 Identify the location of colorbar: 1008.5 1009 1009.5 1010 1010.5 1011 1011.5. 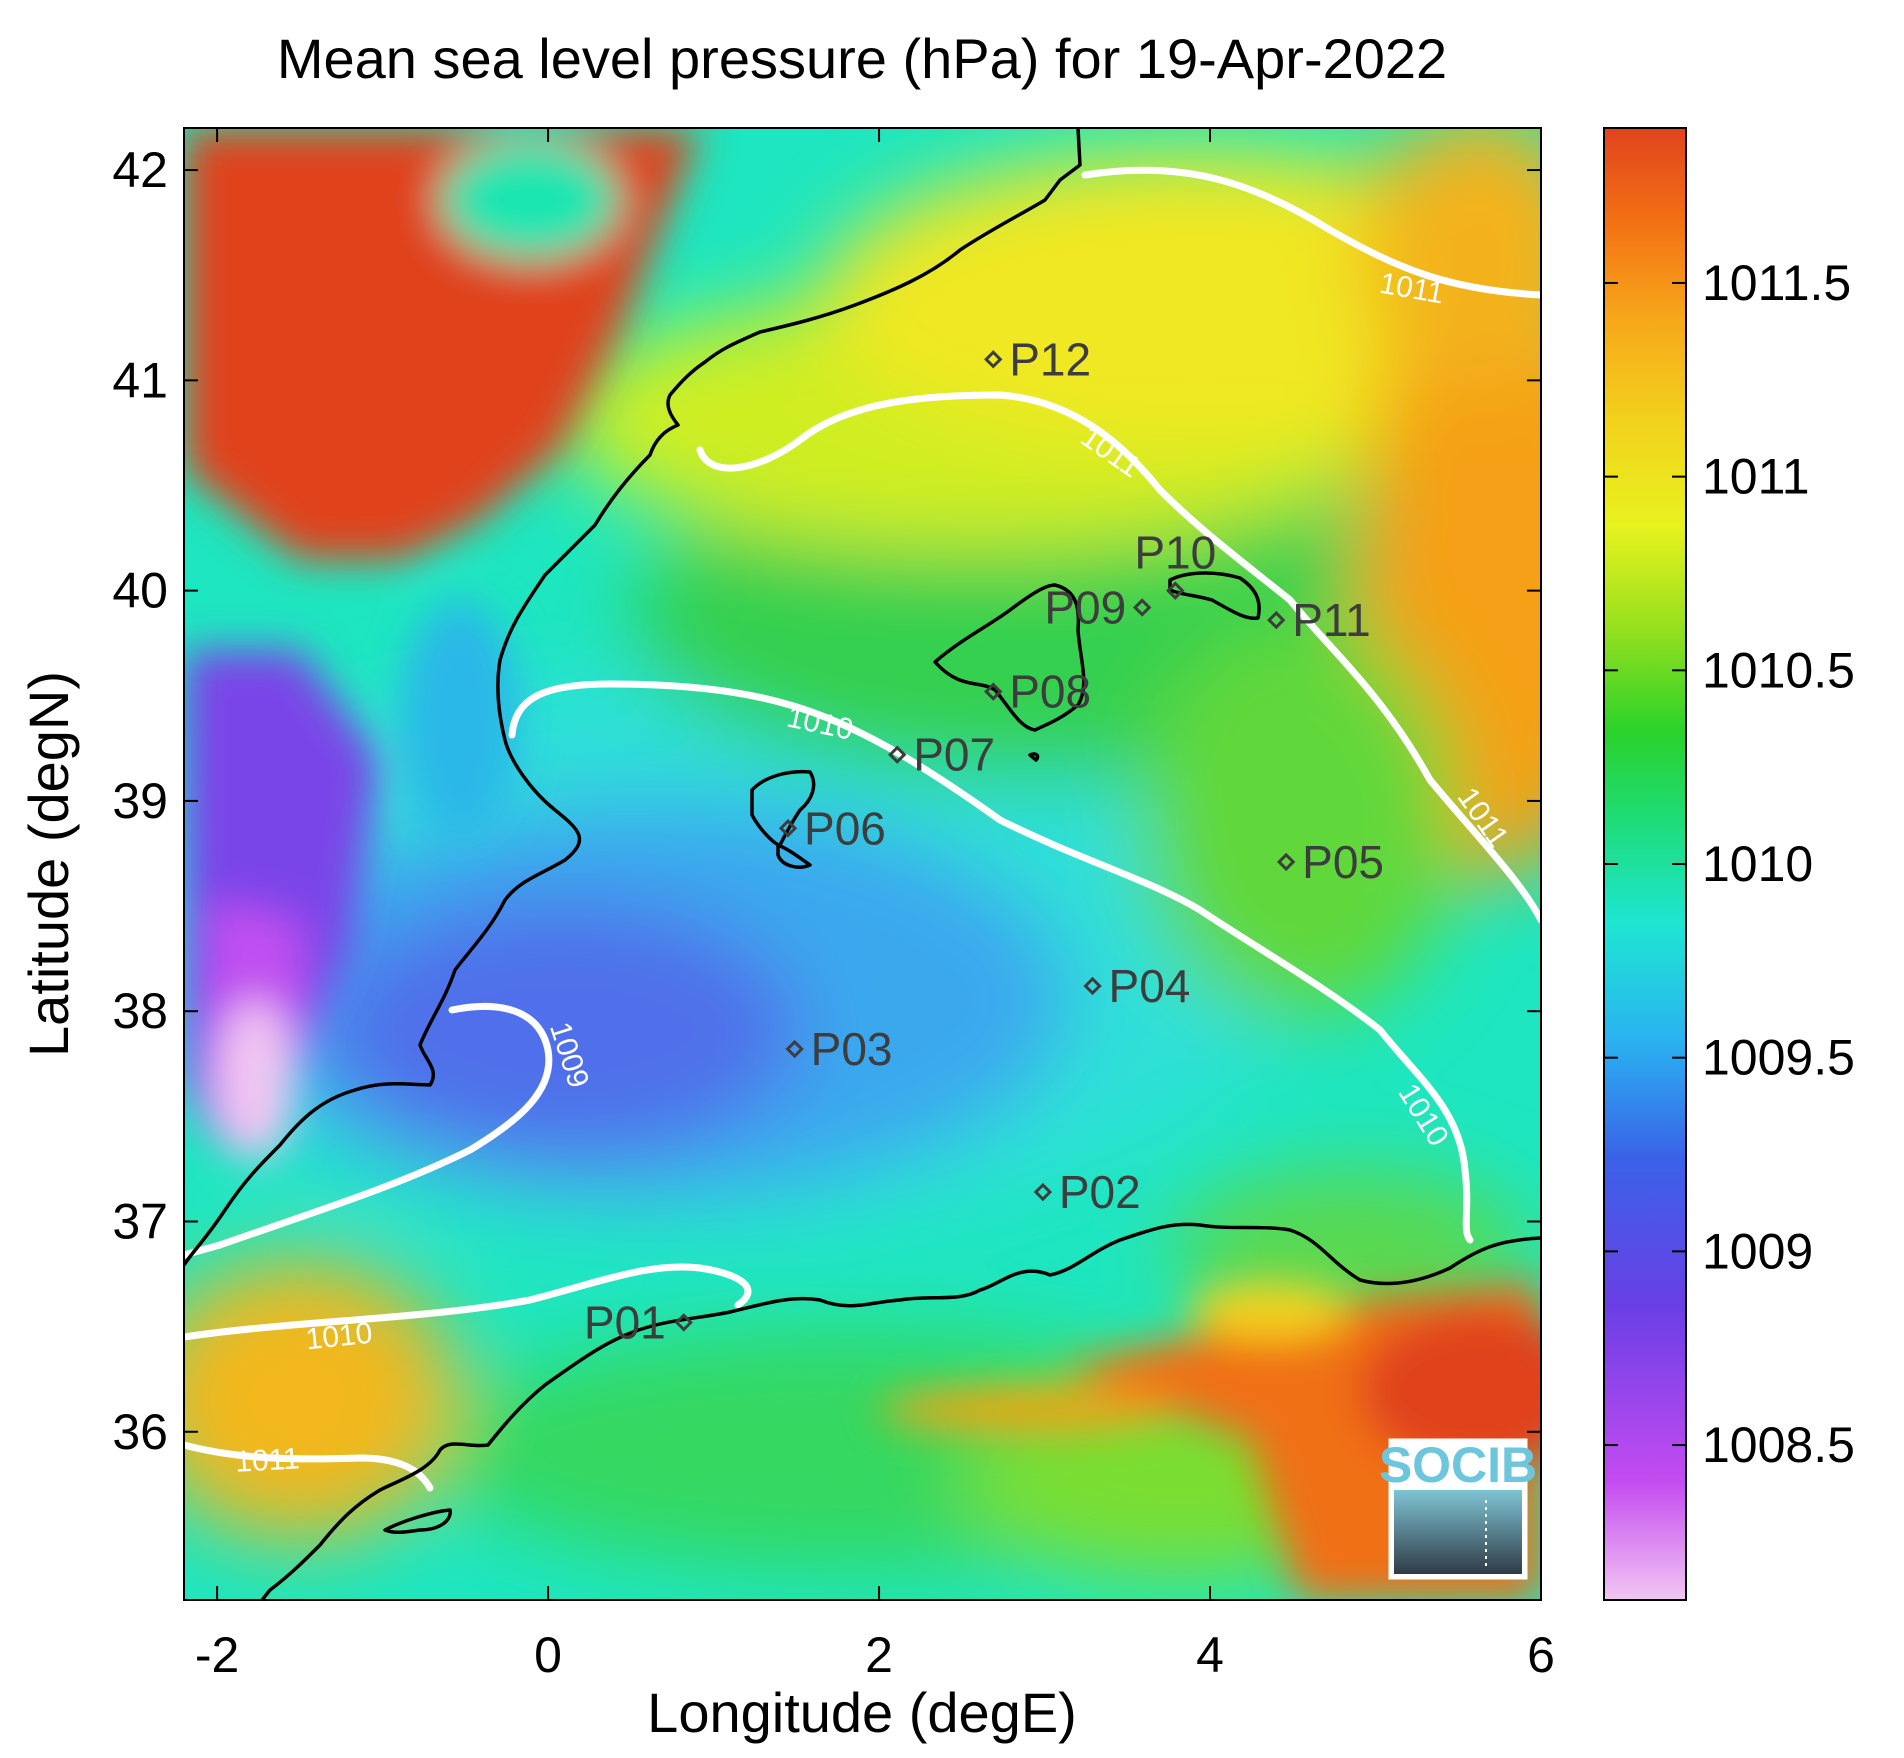
(1729, 864).